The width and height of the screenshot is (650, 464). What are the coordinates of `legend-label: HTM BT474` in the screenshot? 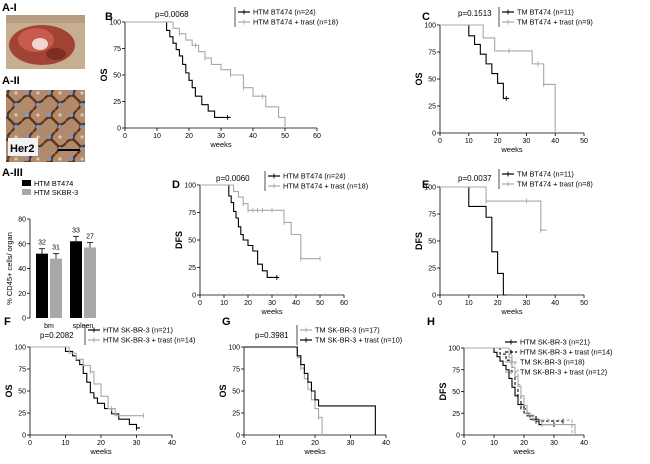 It's located at (53, 183).